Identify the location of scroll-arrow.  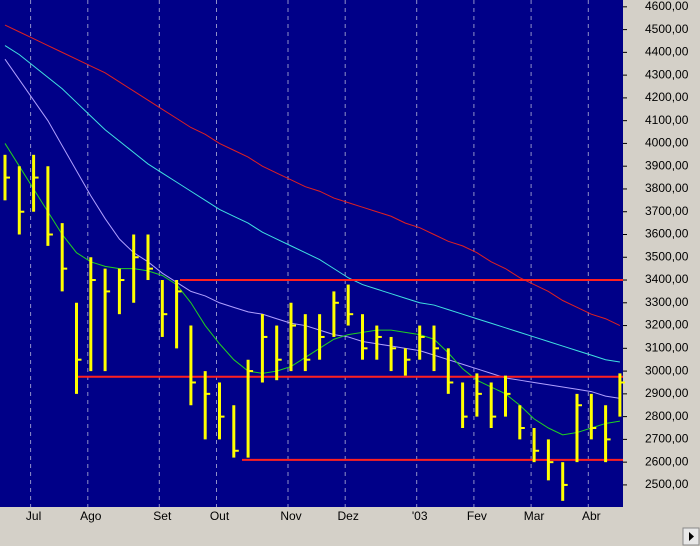
(691, 536).